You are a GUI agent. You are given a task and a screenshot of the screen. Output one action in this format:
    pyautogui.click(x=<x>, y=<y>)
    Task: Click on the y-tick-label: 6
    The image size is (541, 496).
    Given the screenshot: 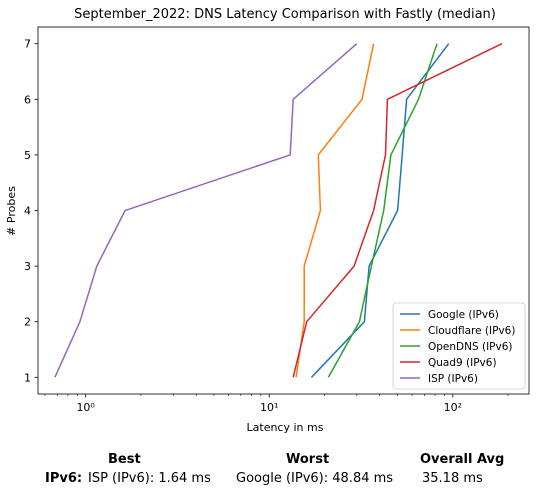 What is the action you would take?
    pyautogui.click(x=27, y=99)
    